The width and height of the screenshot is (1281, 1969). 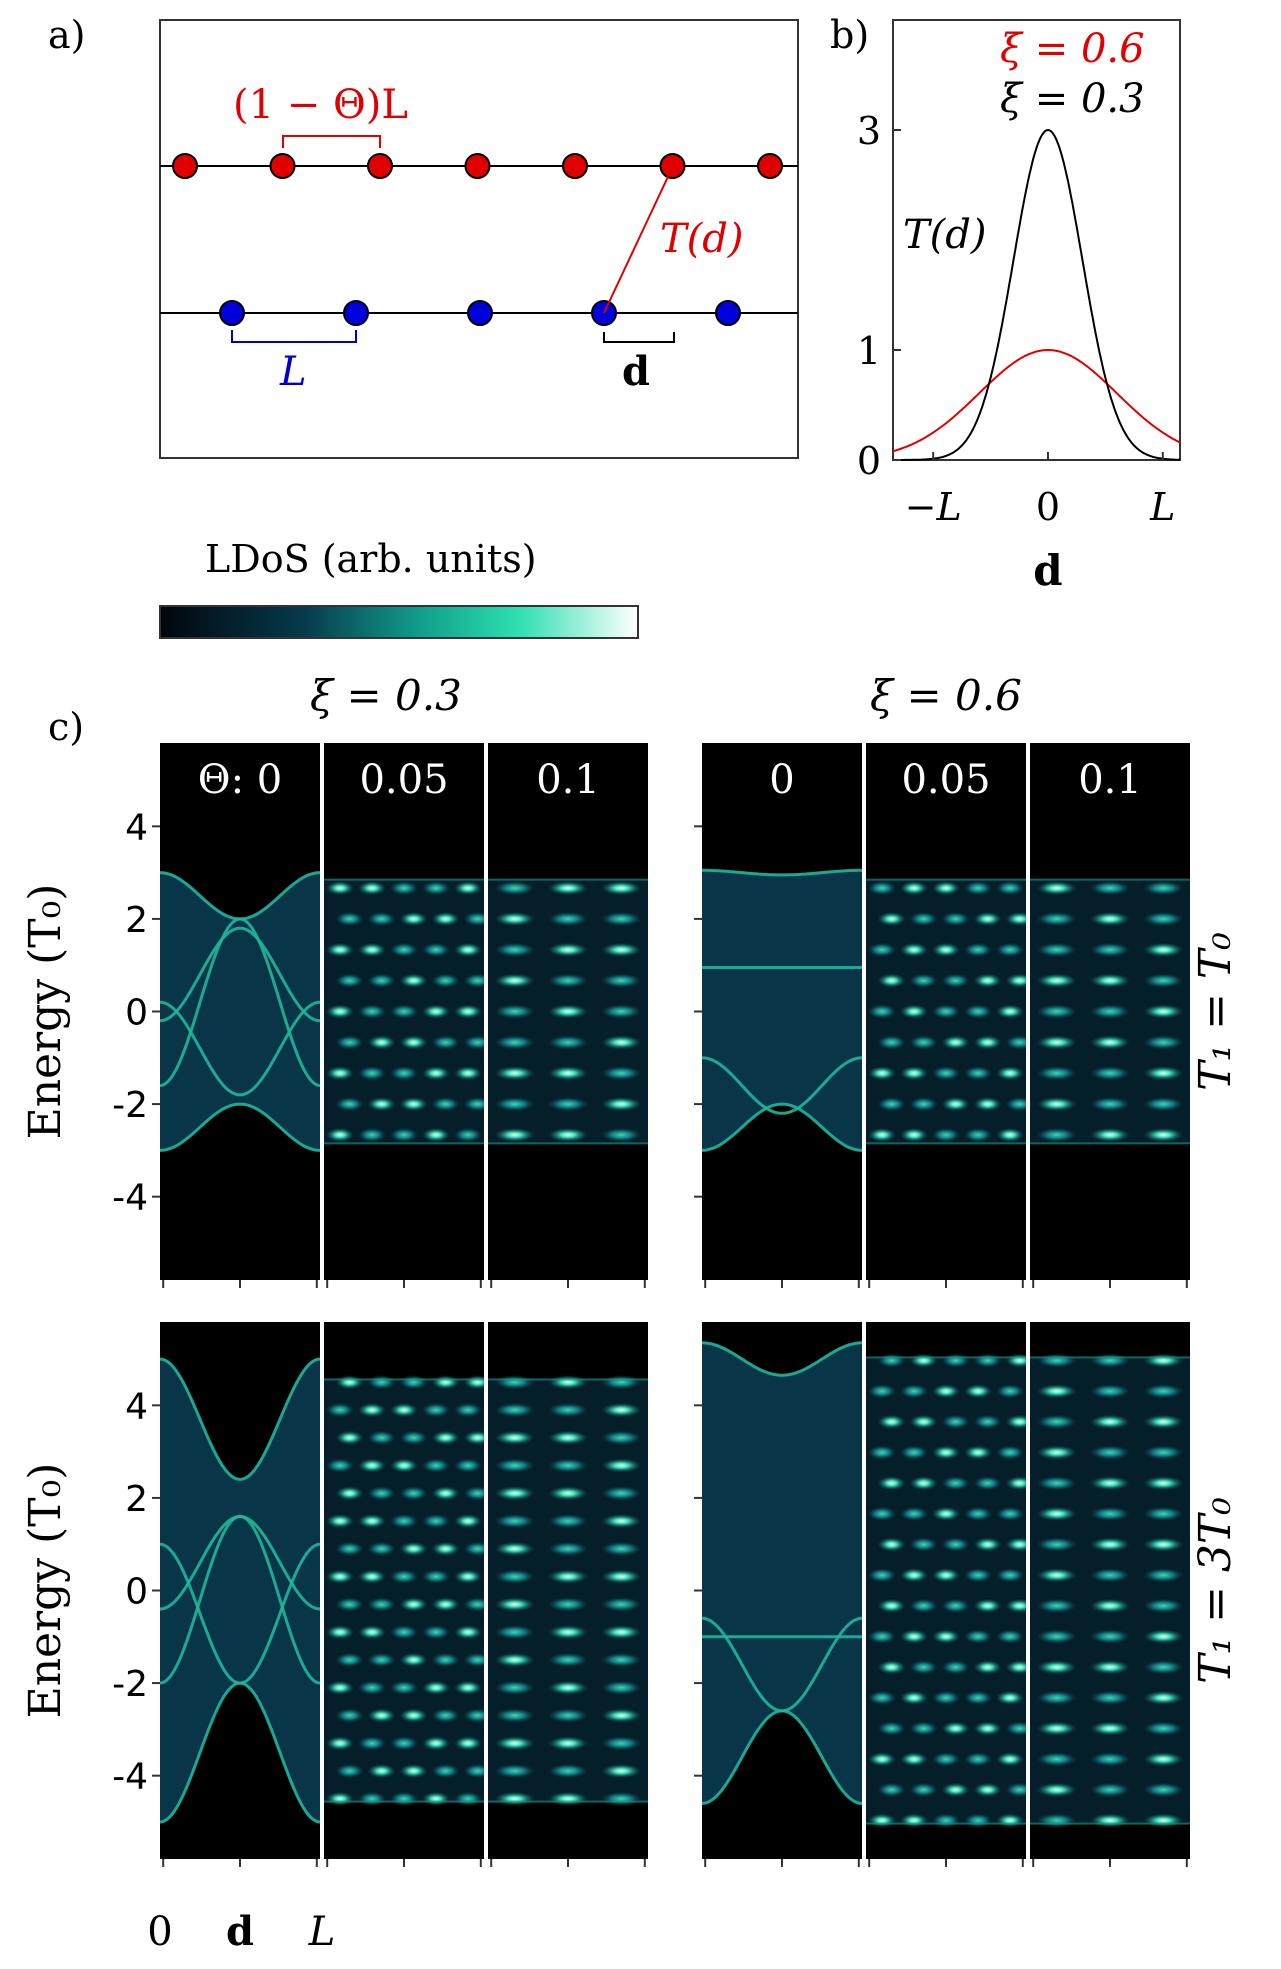 What do you see at coordinates (404, 1015) in the screenshot?
I see `heatmap-t1-t0-xi-0.3-theta-0.05: 0.05` at bounding box center [404, 1015].